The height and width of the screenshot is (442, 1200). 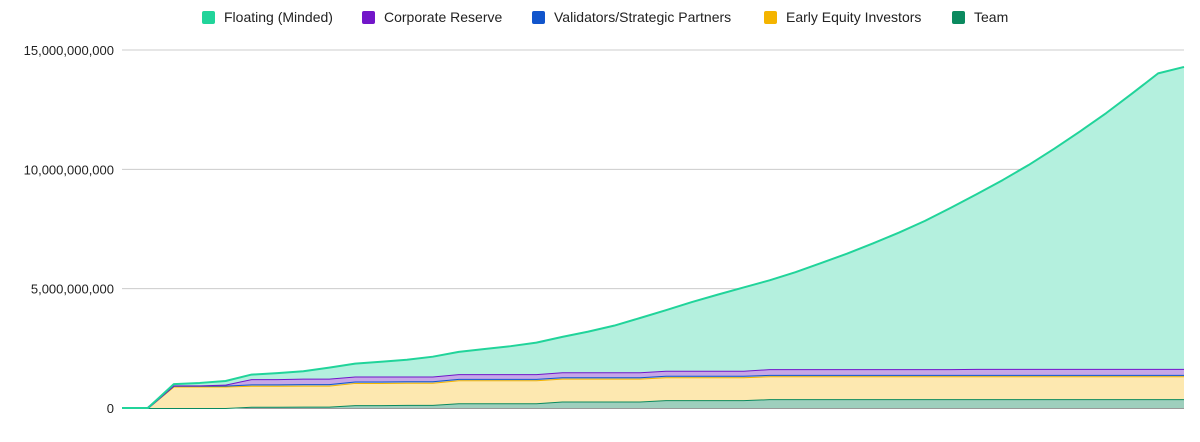 I want to click on area-corporate-reserve, so click(x=653, y=388).